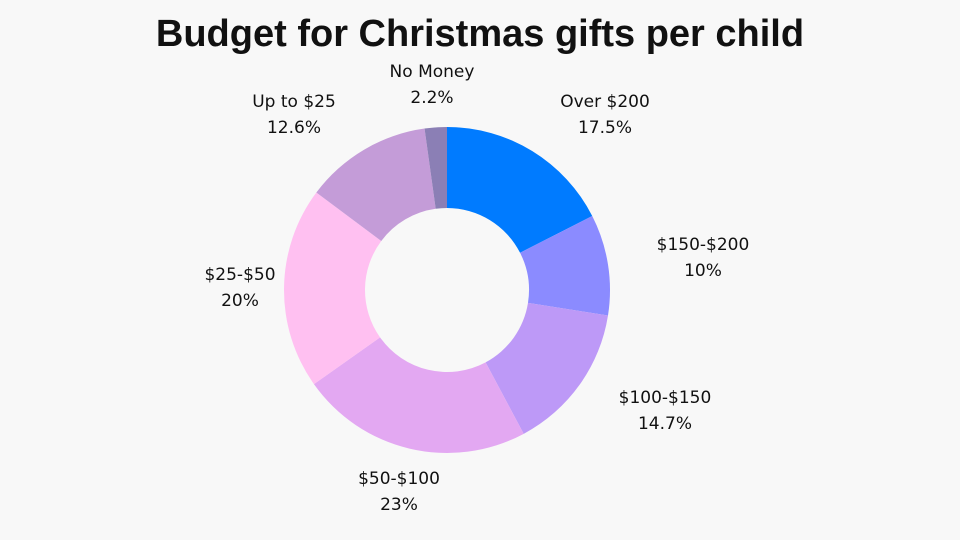  I want to click on chart-title: Budget for Christmas gifts per child, so click(480, 34).